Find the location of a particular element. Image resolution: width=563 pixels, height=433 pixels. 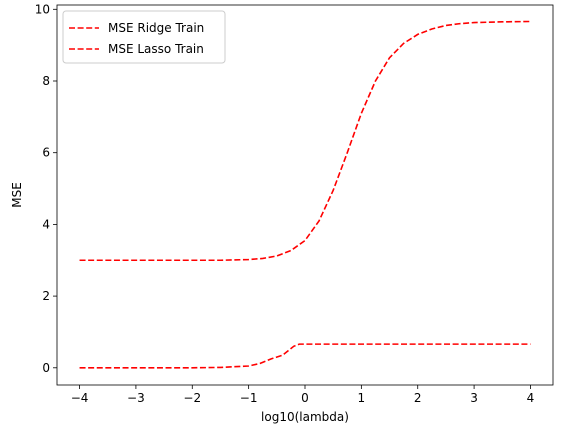

x-tick-label: 4 is located at coordinates (531, 398).